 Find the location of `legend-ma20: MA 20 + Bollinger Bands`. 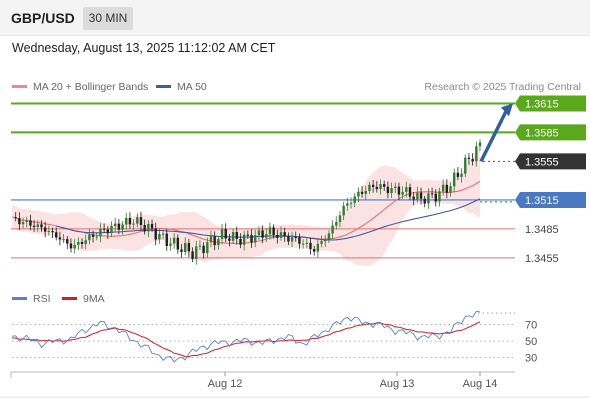

legend-ma20: MA 20 + Bollinger Bands is located at coordinates (80, 87).